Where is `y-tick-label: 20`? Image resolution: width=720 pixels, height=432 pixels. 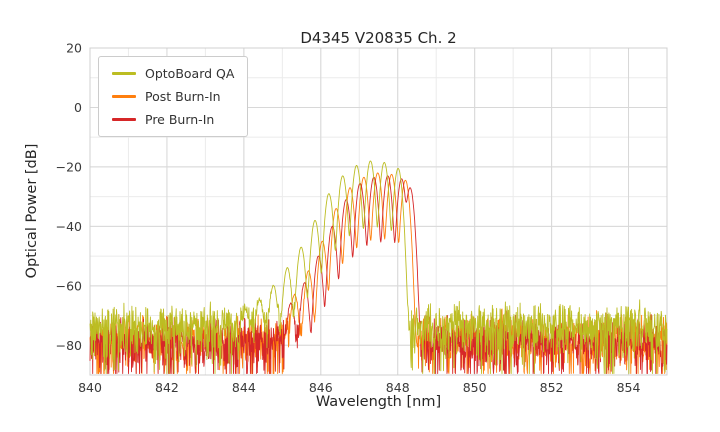 y-tick-label: 20 is located at coordinates (74, 48).